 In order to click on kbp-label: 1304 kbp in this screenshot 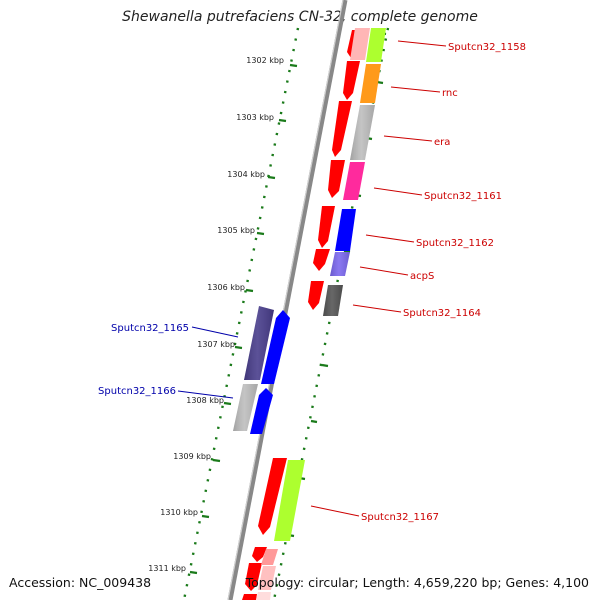, I will do `click(246, 174)`.